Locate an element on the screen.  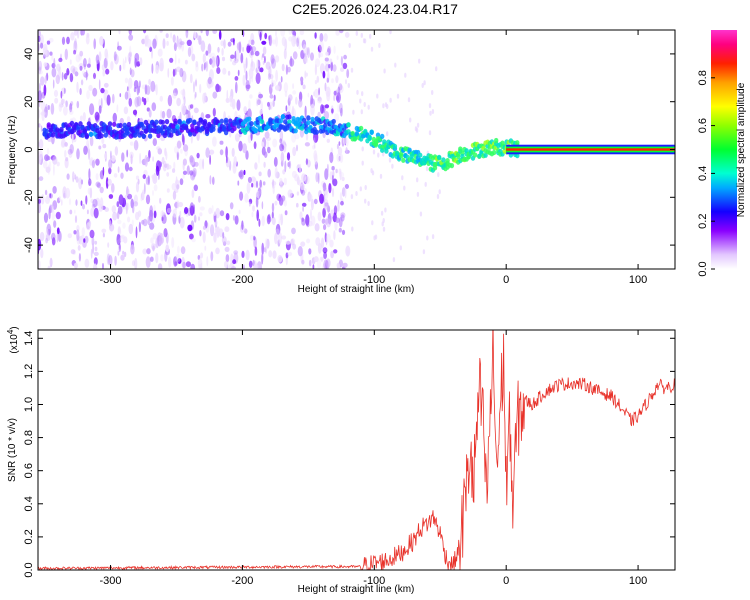
snr-ytick-label: 0.8 is located at coordinates (29, 437).